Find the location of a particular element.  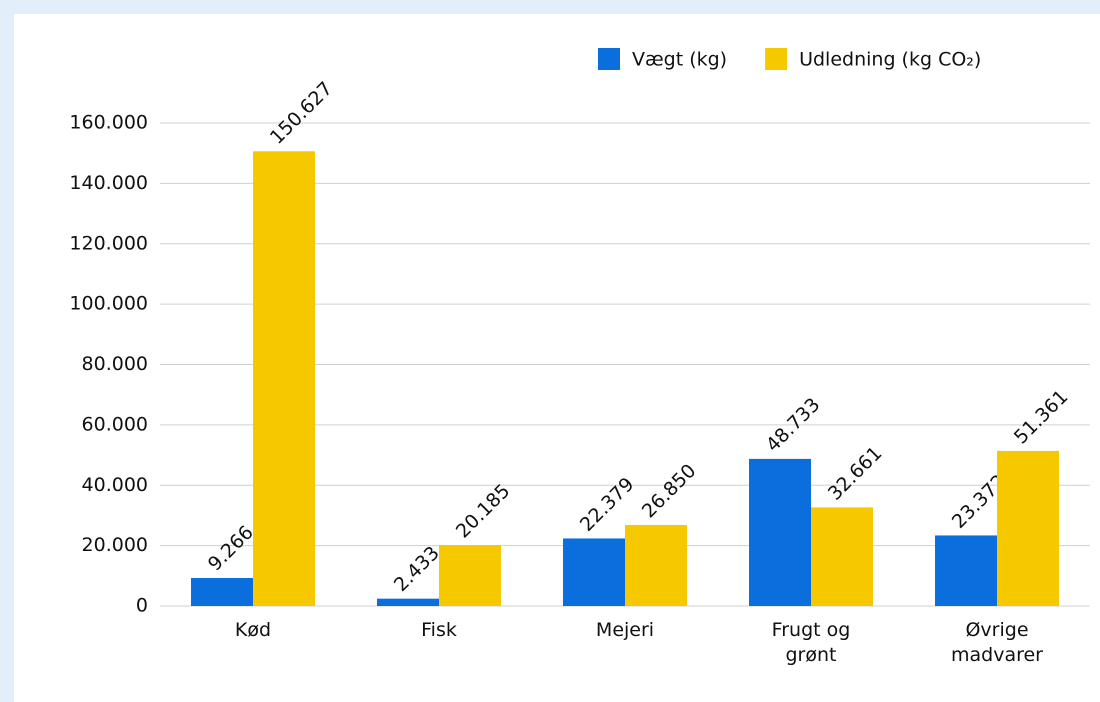

y-tick-label: 0 is located at coordinates (142, 606).